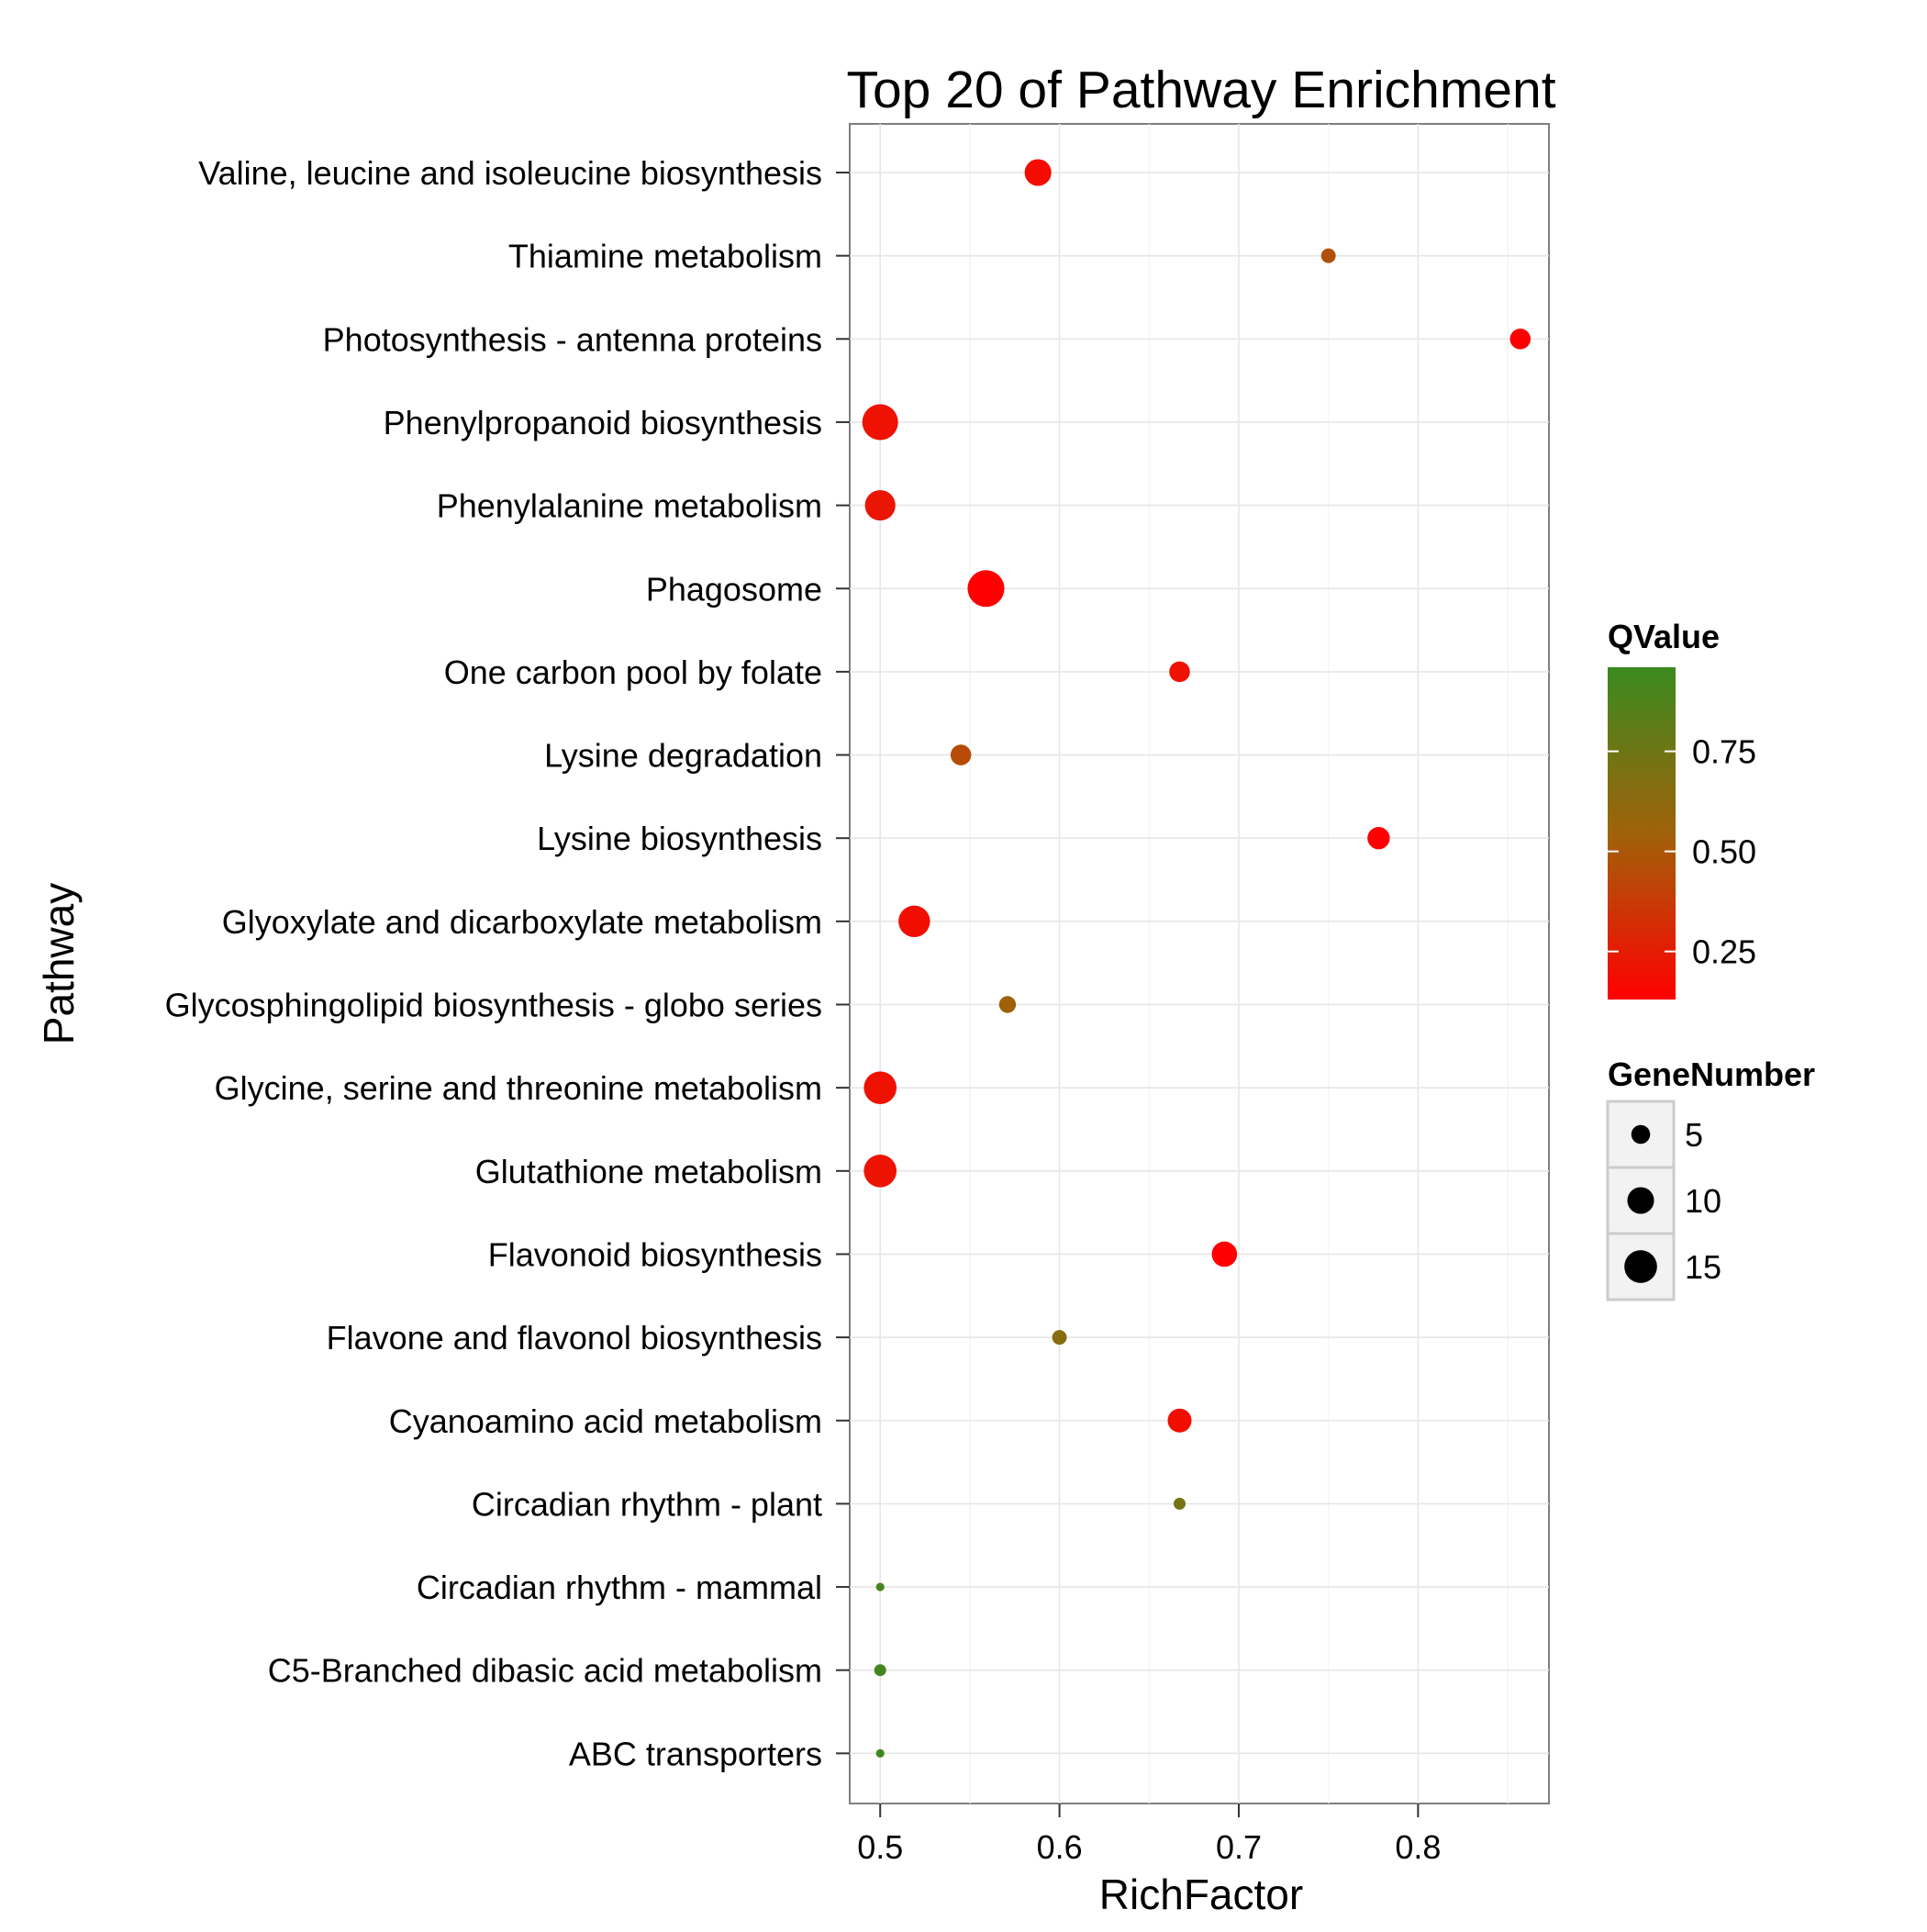 The height and width of the screenshot is (1932, 1927). Describe the element at coordinates (1703, 1201) in the screenshot. I see `size-legend-label: 10` at that location.